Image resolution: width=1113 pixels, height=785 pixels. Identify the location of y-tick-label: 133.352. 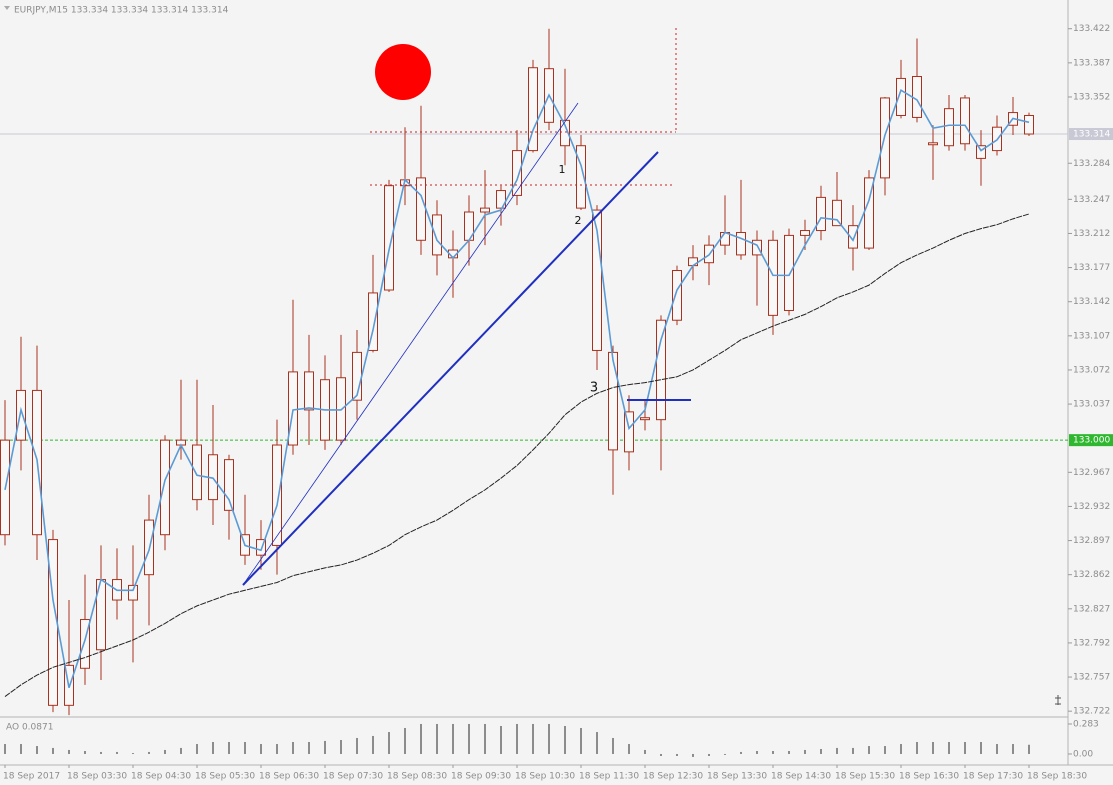
(1091, 97).